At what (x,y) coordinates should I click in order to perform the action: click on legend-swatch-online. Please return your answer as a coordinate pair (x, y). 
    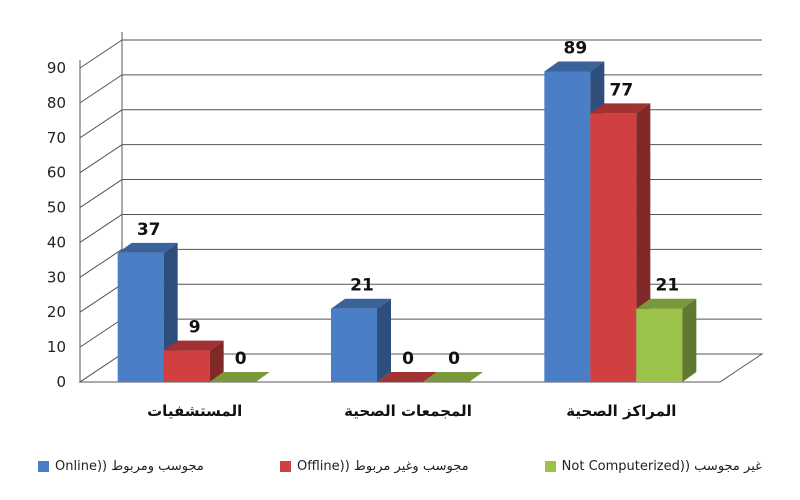
    Looking at the image, I should click on (44, 466).